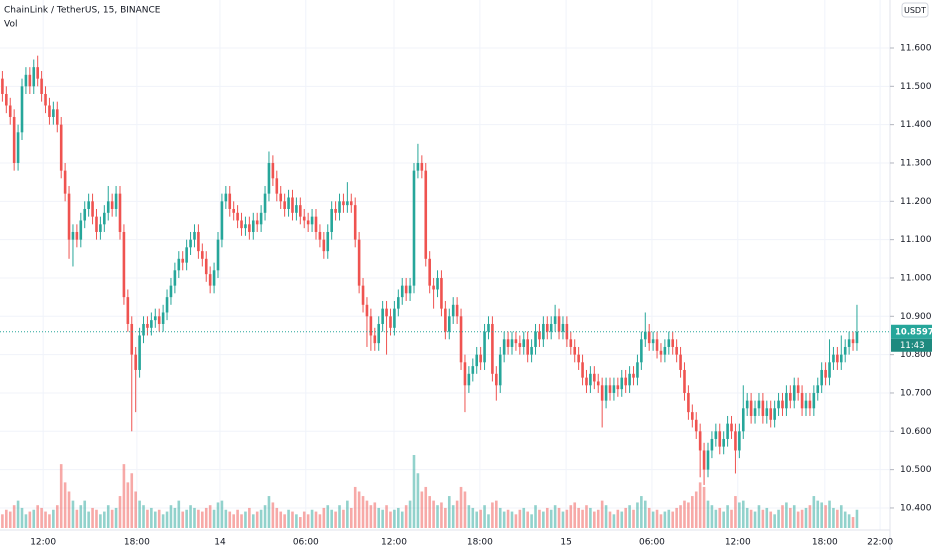 Image resolution: width=932 pixels, height=550 pixels. I want to click on y-tick-label: 11.1000, so click(916, 240).